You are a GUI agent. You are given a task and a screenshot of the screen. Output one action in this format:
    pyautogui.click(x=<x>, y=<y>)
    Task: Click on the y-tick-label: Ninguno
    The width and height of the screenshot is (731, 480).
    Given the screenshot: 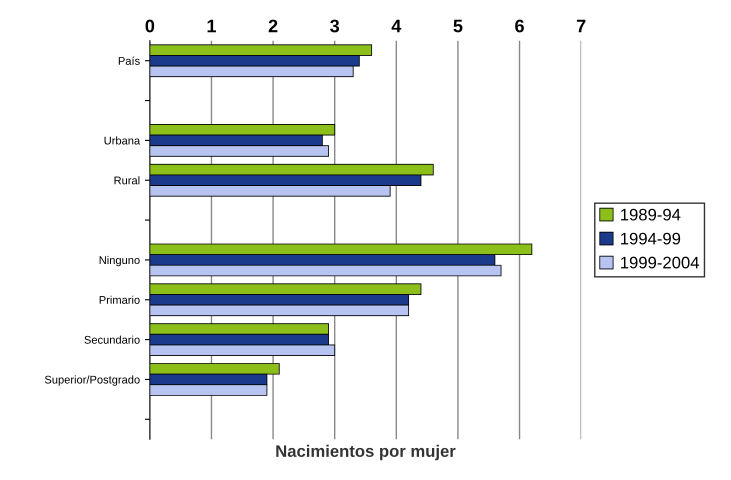 What is the action you would take?
    pyautogui.click(x=120, y=261)
    